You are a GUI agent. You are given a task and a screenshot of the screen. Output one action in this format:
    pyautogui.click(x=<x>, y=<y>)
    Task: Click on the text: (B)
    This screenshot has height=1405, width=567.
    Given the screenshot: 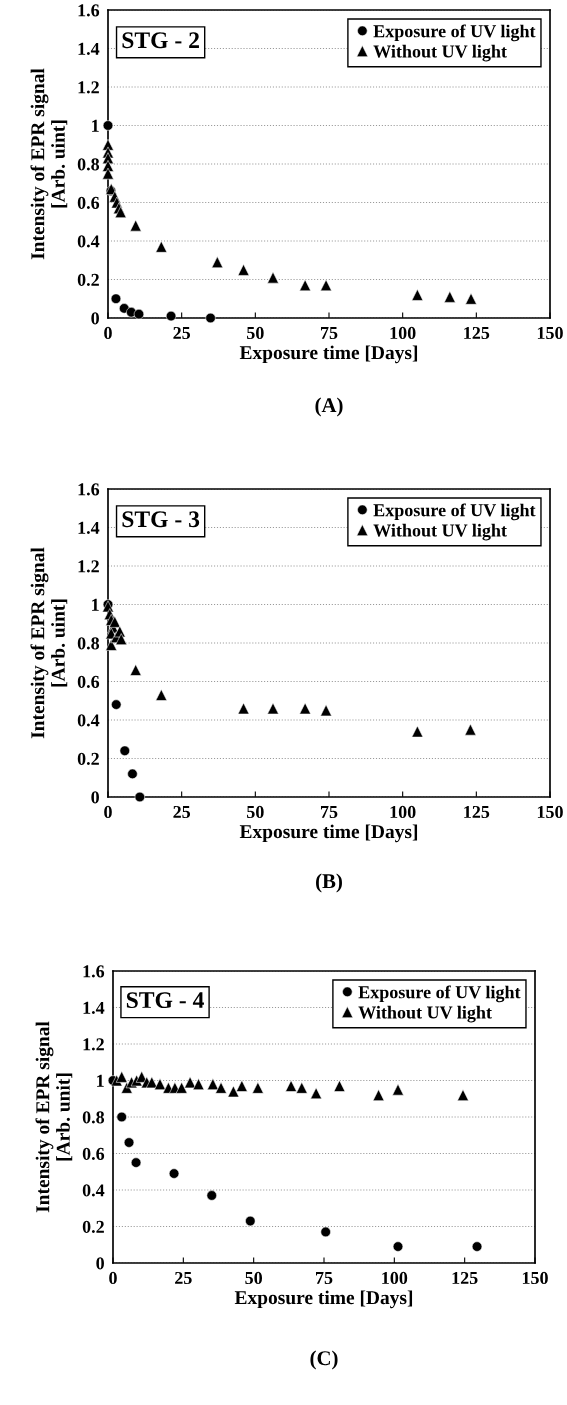 What is the action you would take?
    pyautogui.click(x=329, y=883)
    